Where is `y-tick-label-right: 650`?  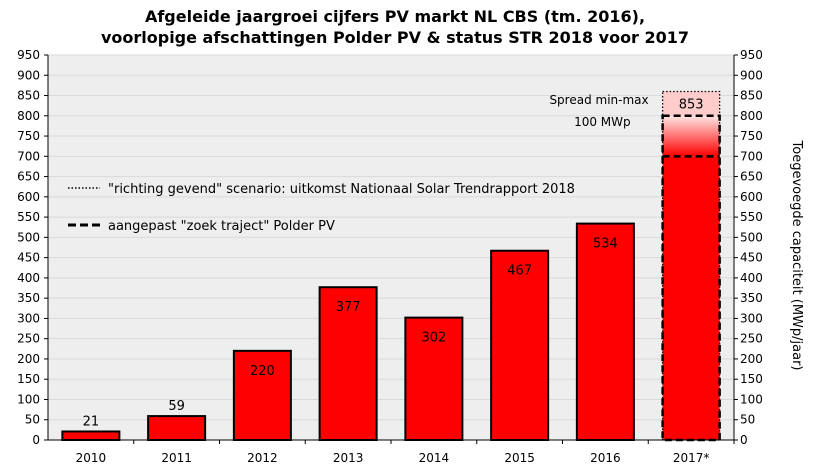
y-tick-label-right: 650 is located at coordinates (751, 177).